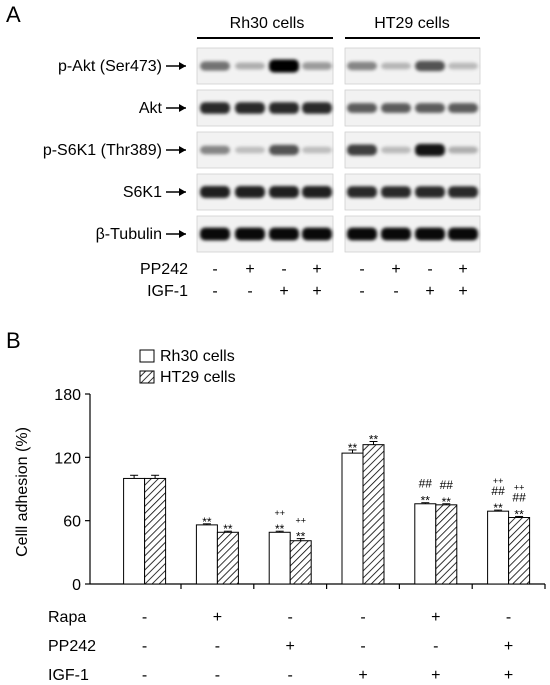 This screenshot has width=550, height=685. Describe the element at coordinates (267, 23) in the screenshot. I see `group-label-rh30: Rh30 cells` at that location.